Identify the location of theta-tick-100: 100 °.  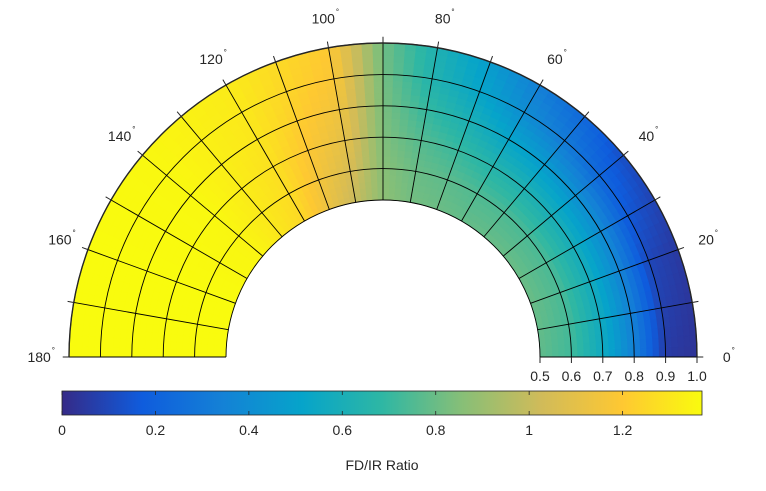
(325, 16).